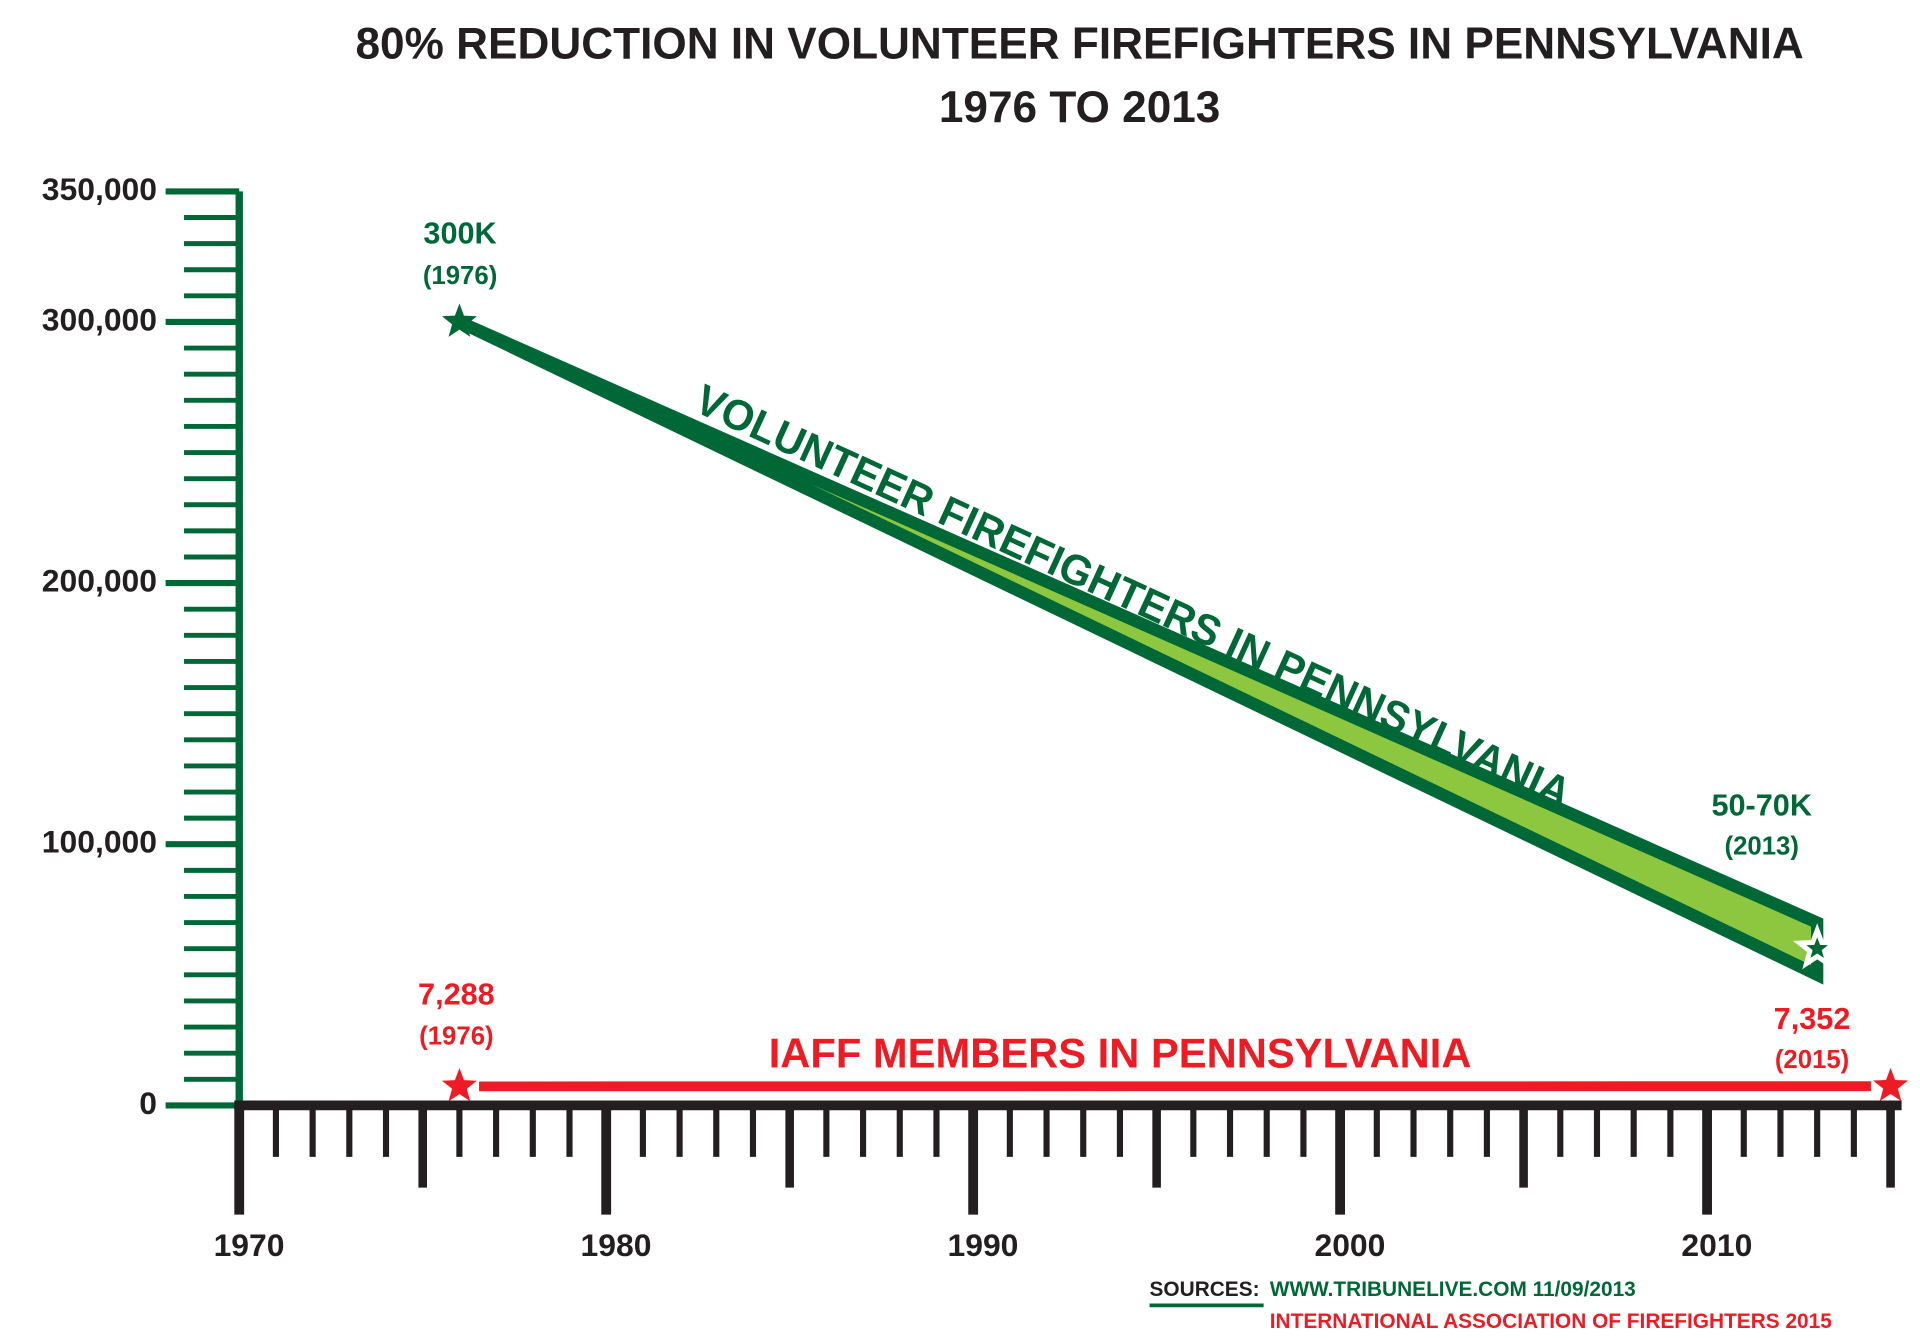 Image resolution: width=1920 pixels, height=1338 pixels. Describe the element at coordinates (148, 1103) in the screenshot. I see `y-tick-label: 0` at that location.